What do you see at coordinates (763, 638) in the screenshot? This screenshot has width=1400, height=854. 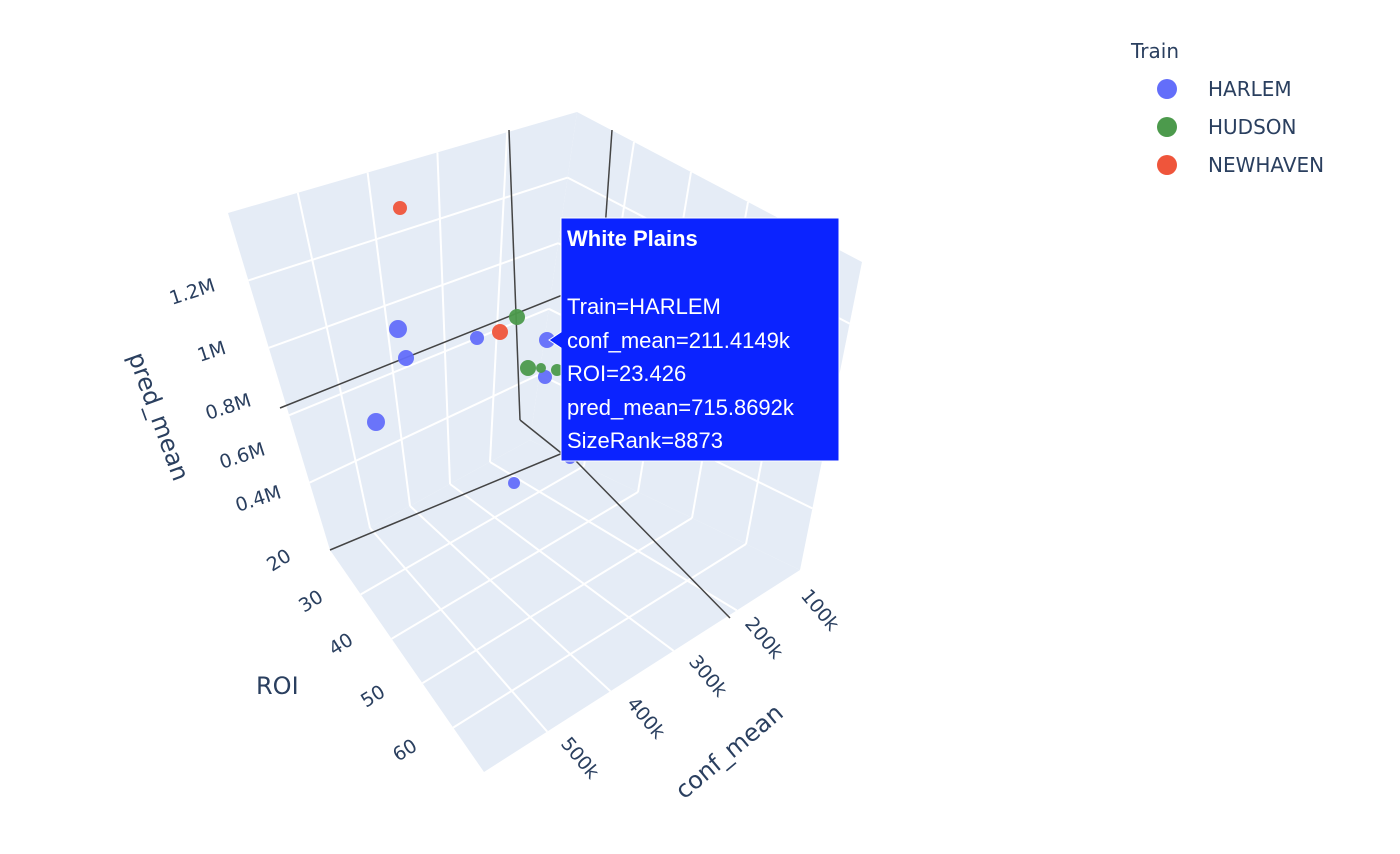 I see `x-tick-label: 200k` at bounding box center [763, 638].